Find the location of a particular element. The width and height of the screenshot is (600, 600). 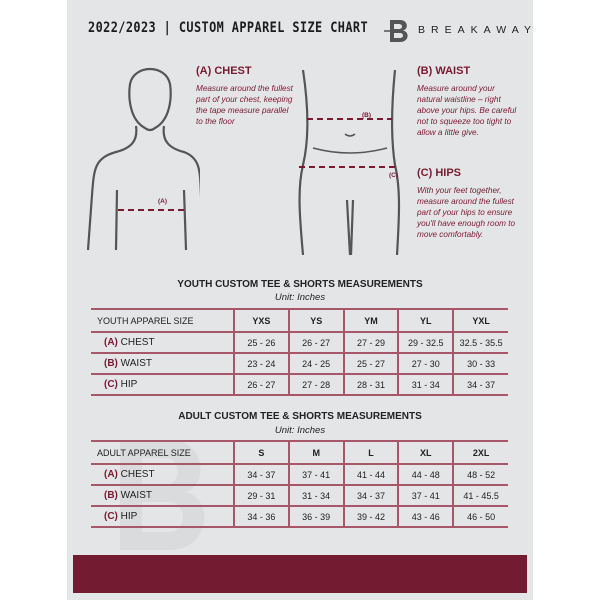

cell: 27 - 28 is located at coordinates (315, 384).